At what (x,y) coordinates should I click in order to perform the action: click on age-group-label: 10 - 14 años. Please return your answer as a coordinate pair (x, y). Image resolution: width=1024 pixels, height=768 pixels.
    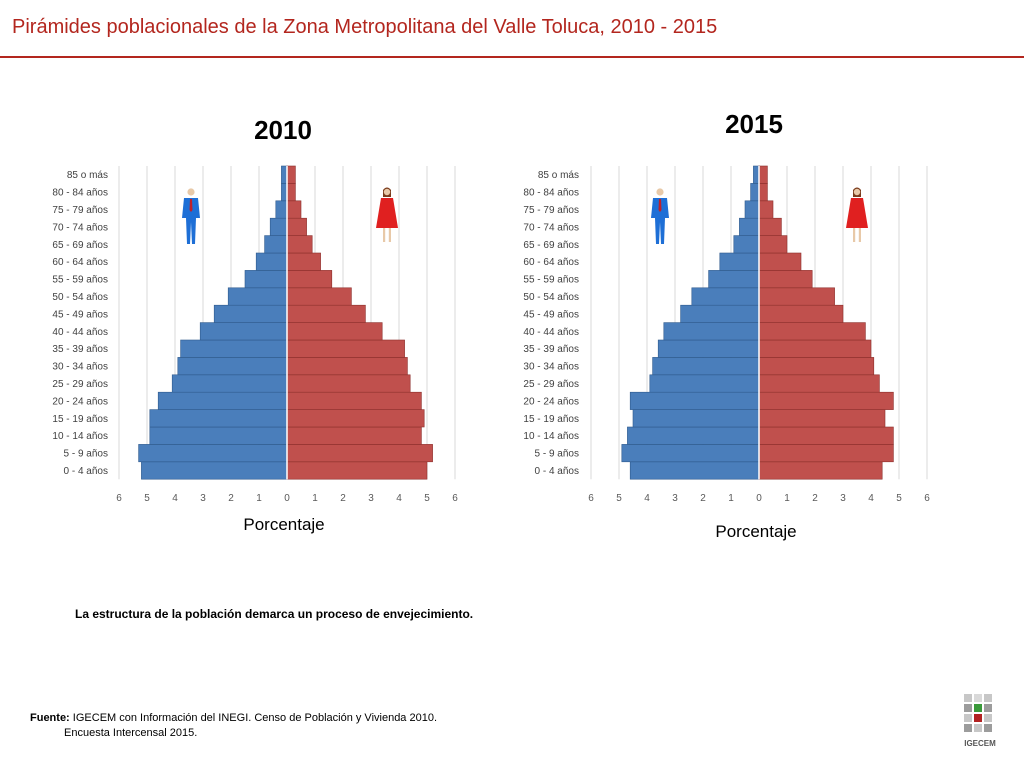
    Looking at the image, I should click on (551, 436).